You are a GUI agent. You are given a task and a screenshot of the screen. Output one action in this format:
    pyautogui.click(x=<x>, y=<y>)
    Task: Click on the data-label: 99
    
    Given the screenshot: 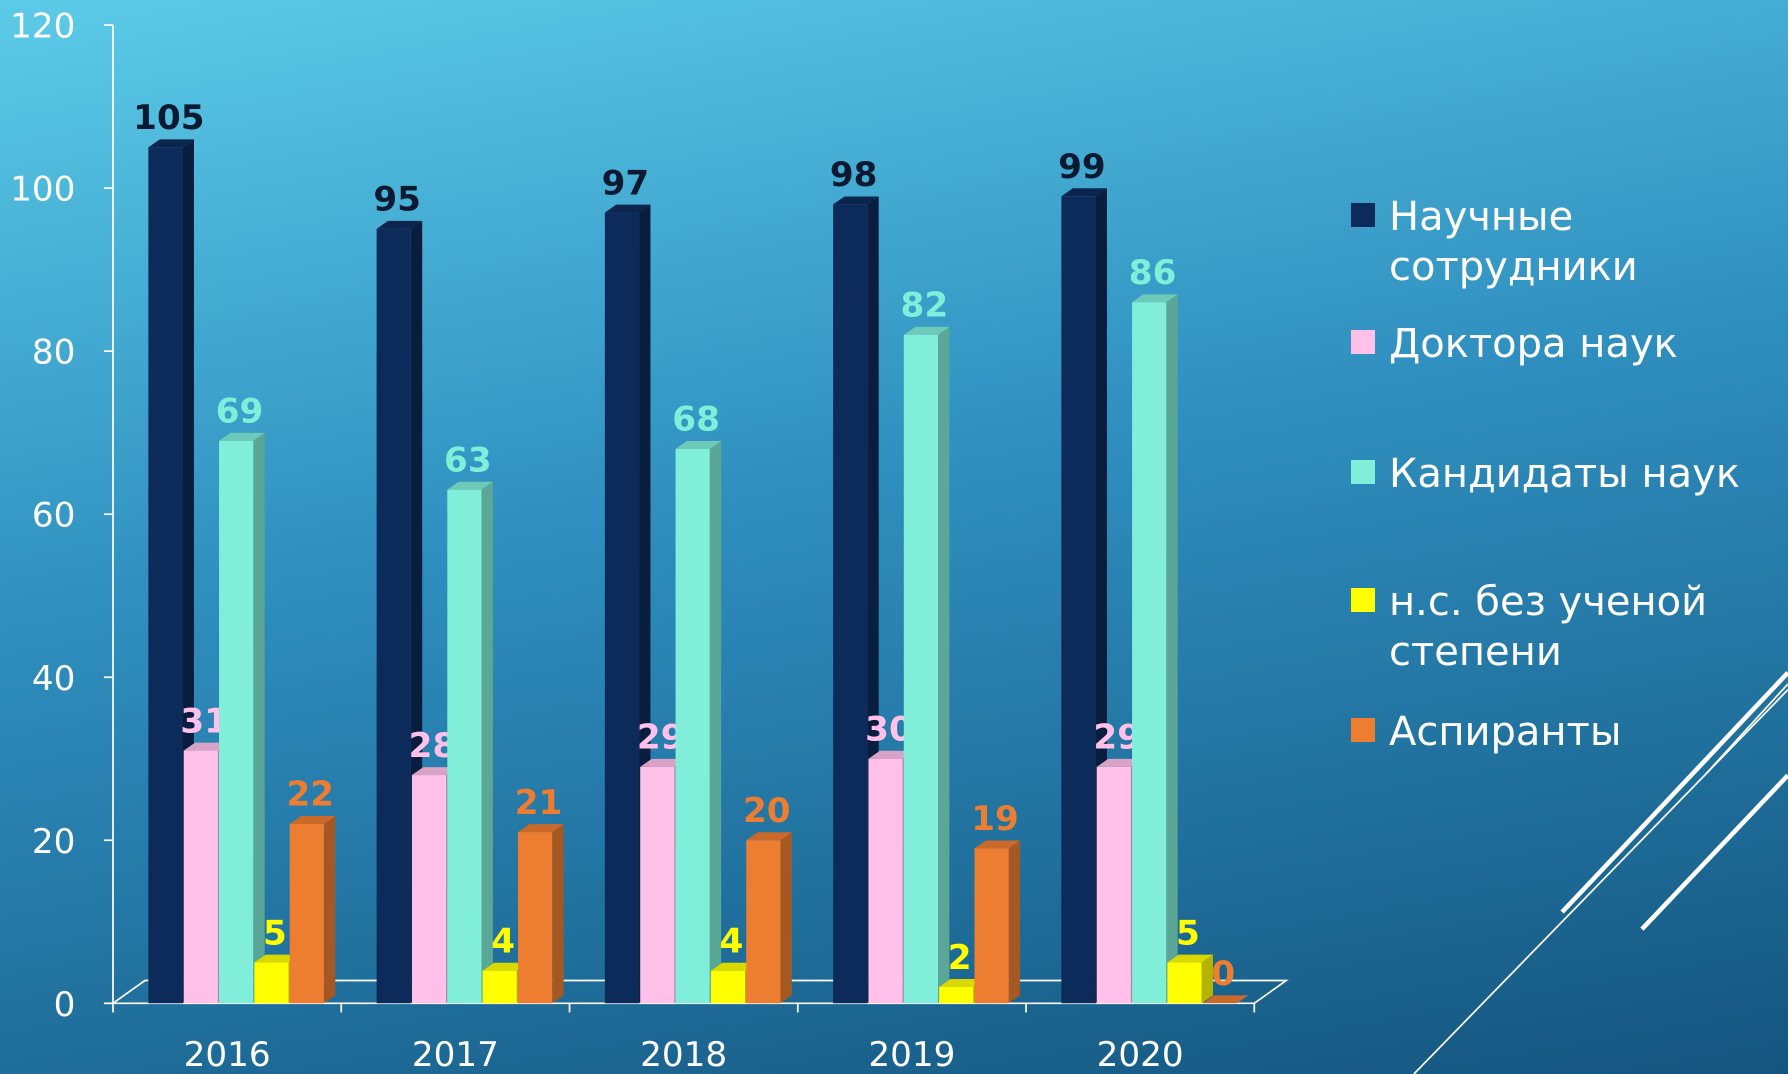 What is the action you would take?
    pyautogui.click(x=1082, y=167)
    